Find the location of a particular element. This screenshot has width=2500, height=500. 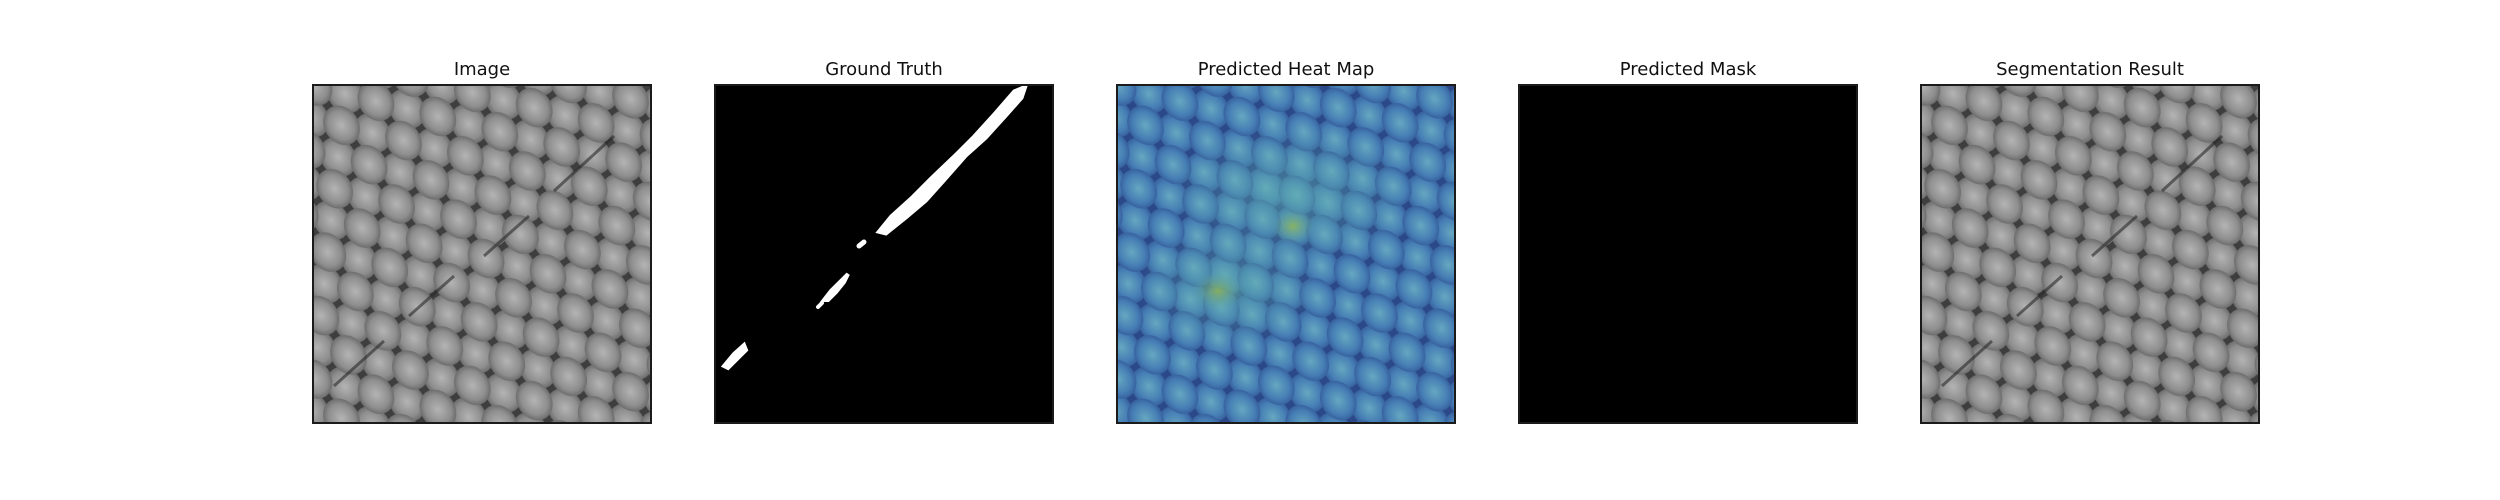

panel-title-image: Image is located at coordinates (482, 69).